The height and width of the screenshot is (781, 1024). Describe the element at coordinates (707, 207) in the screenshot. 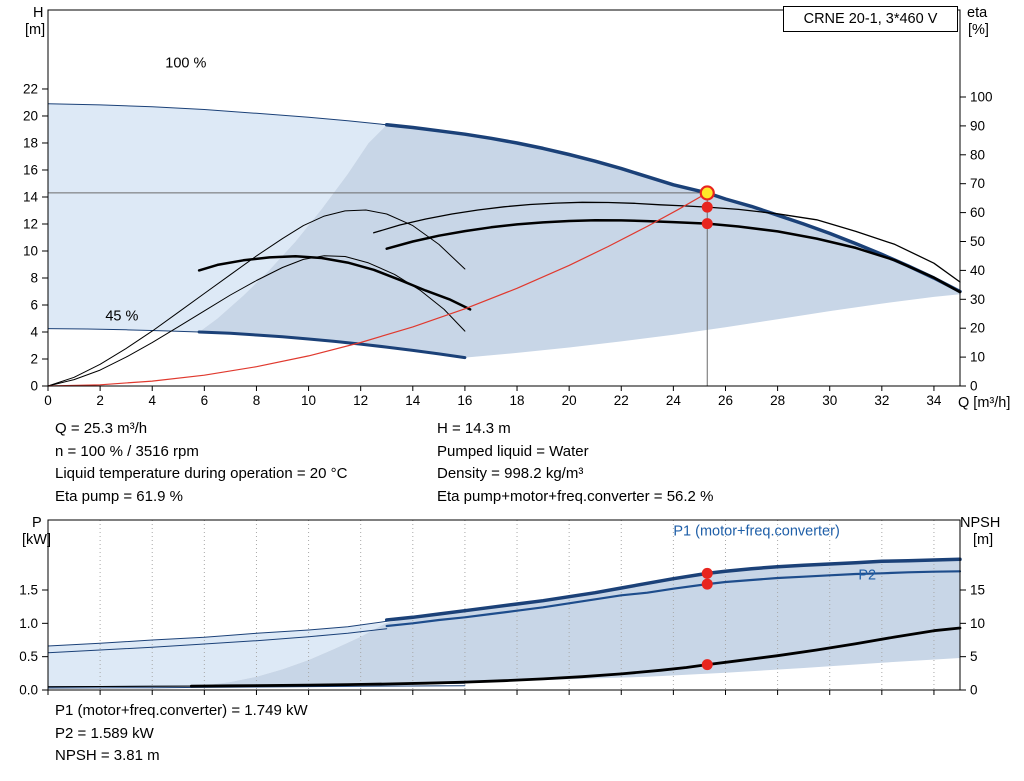

I see `eta-pump-point` at that location.